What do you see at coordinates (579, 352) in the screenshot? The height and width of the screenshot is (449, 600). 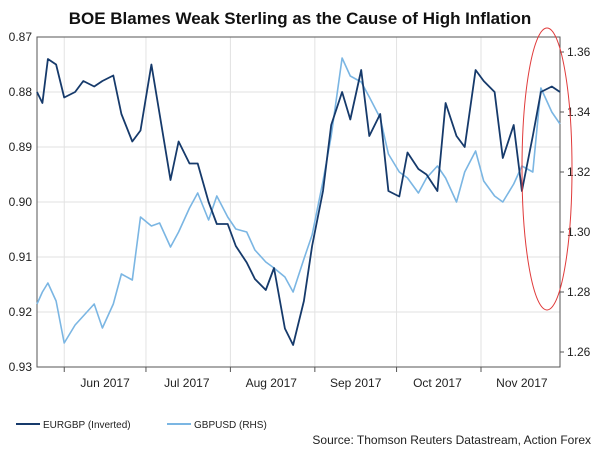 I see `right-tick-label: 1.26` at bounding box center [579, 352].